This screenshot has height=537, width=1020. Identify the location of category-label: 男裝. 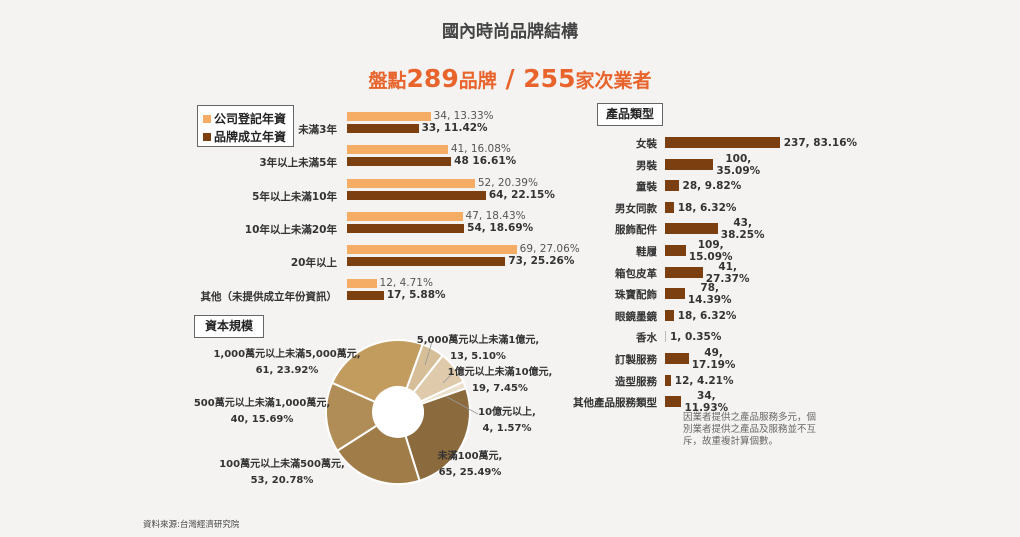
(646, 165).